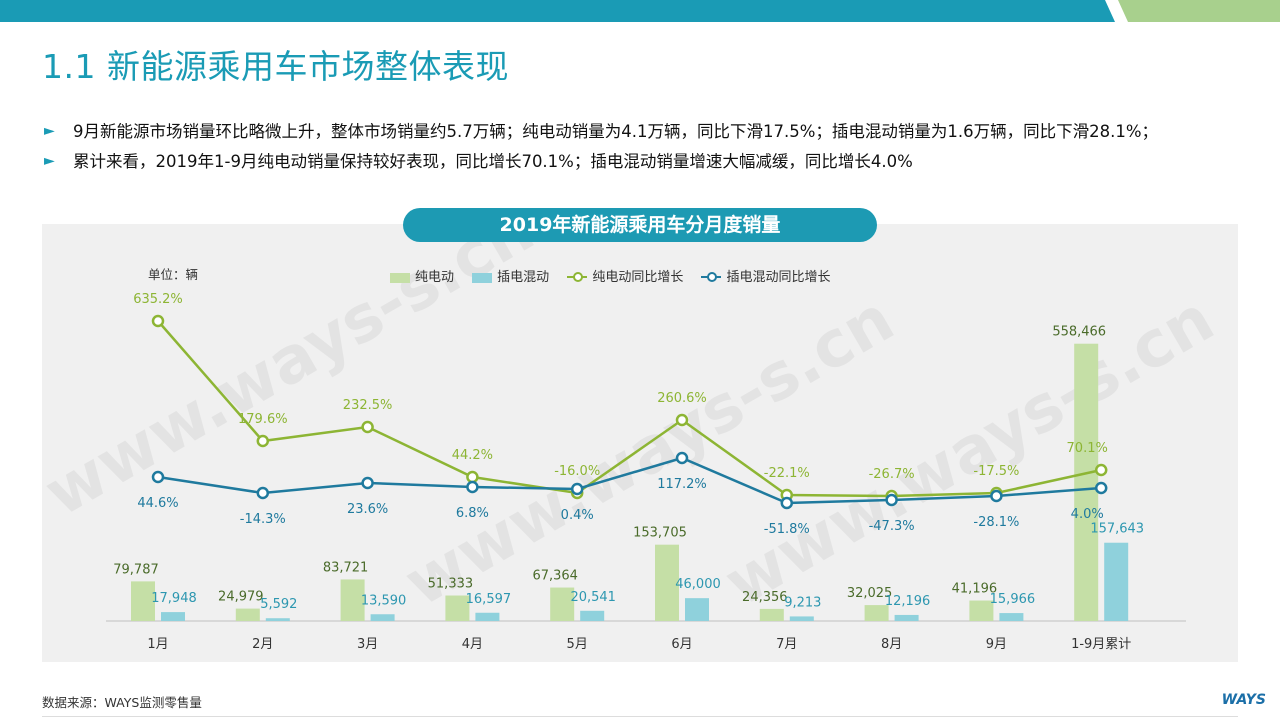  What do you see at coordinates (640, 716) in the screenshot?
I see `footer-divider` at bounding box center [640, 716].